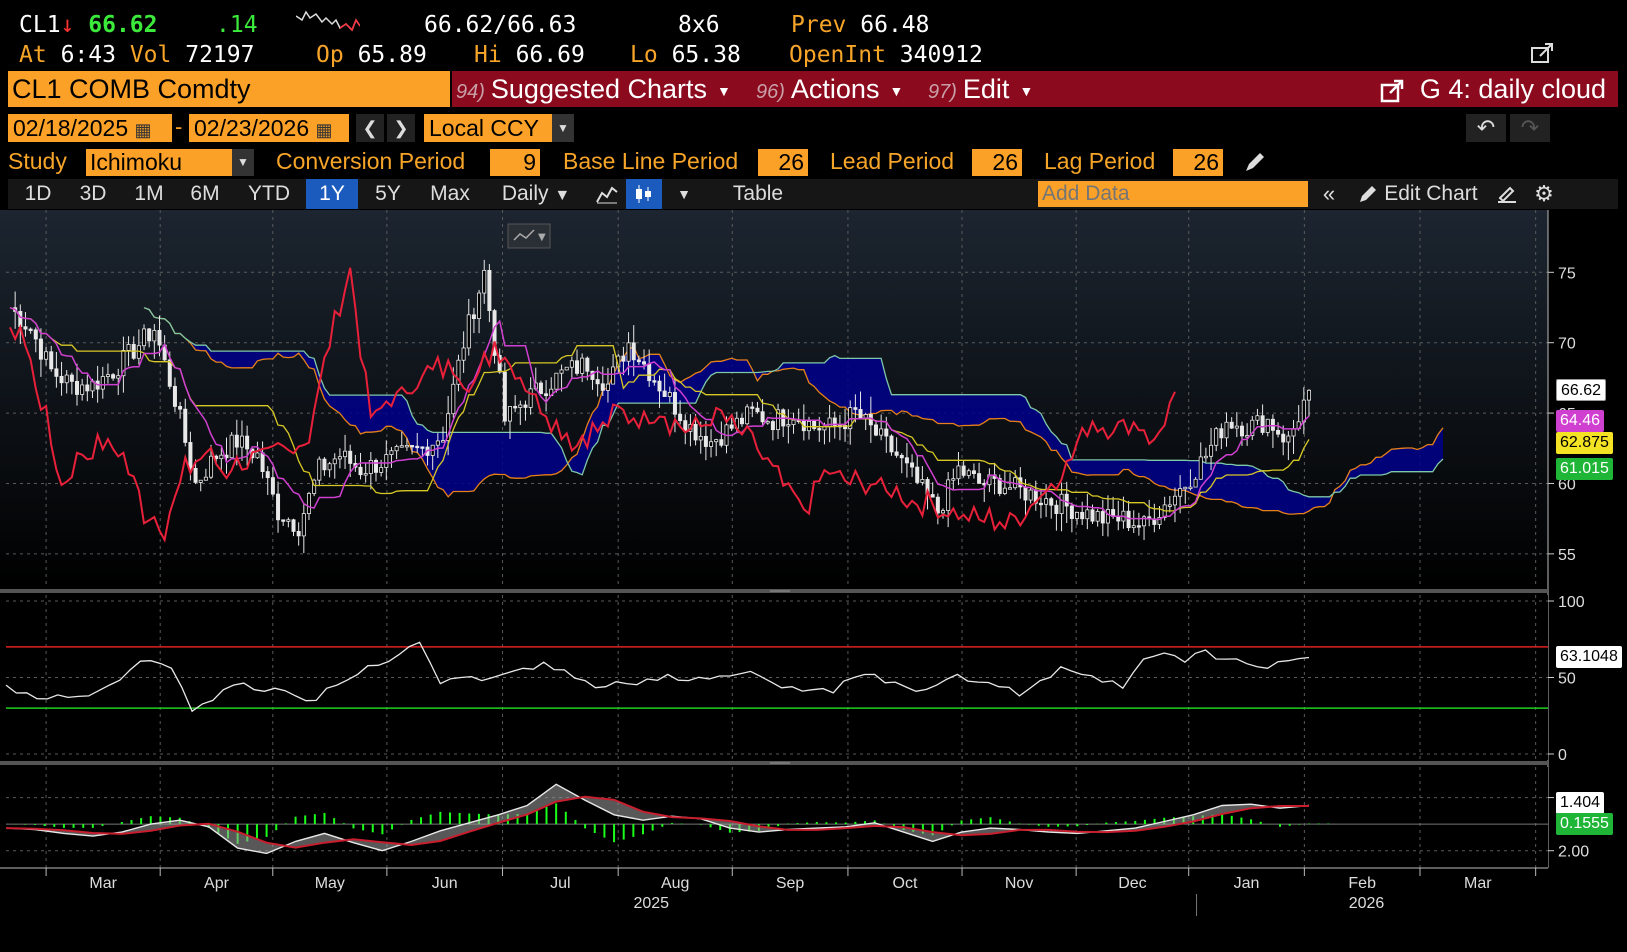  Describe the element at coordinates (515, 162) in the screenshot. I see `conversion-period-input: 9` at that location.